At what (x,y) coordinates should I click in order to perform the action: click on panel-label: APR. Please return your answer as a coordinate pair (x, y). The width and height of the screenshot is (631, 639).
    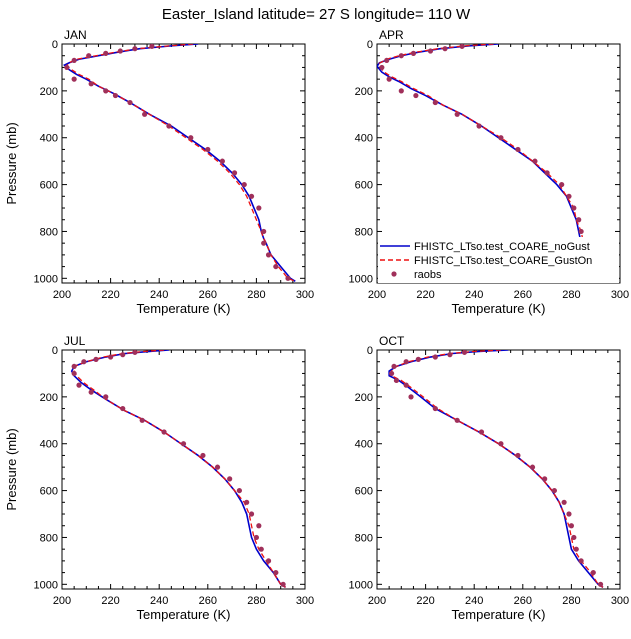
    Looking at the image, I should click on (391, 35).